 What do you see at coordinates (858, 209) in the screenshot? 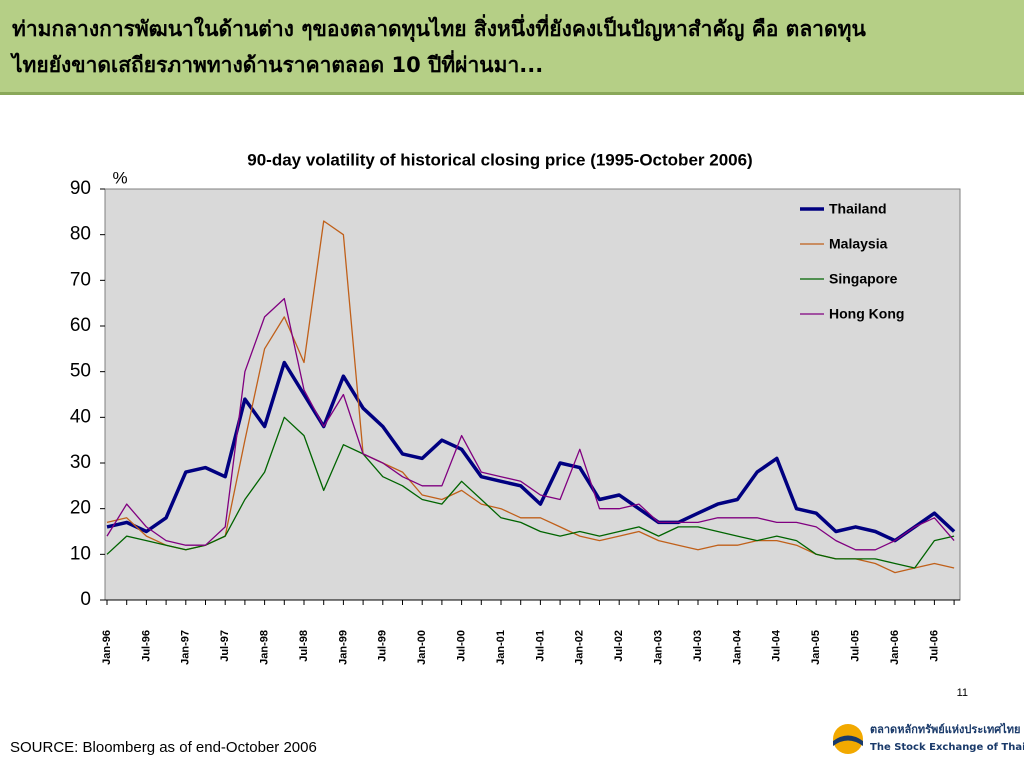
I see `legend-label: Thailand` at bounding box center [858, 209].